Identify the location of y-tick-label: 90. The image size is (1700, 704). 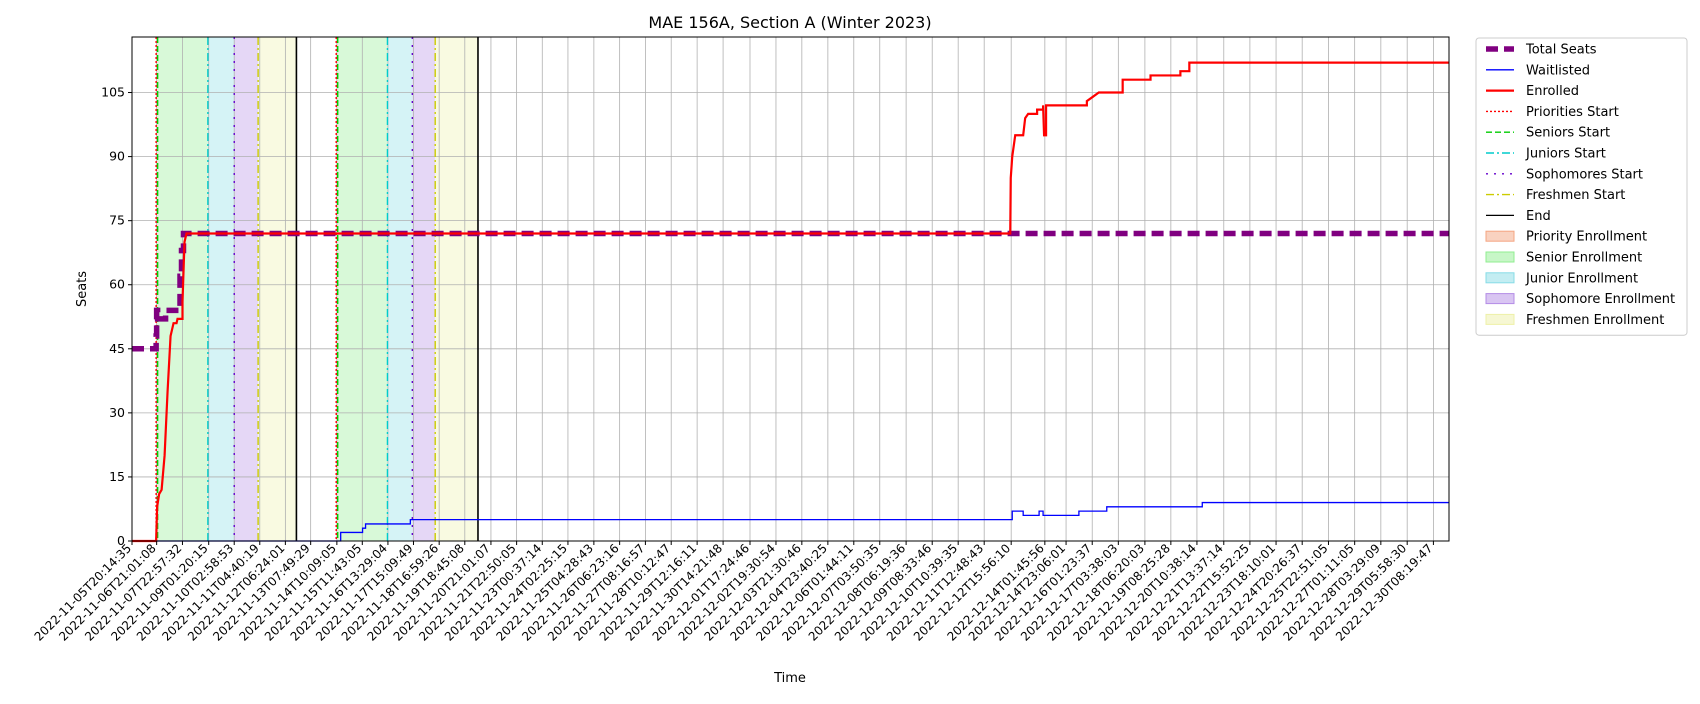
(117, 156).